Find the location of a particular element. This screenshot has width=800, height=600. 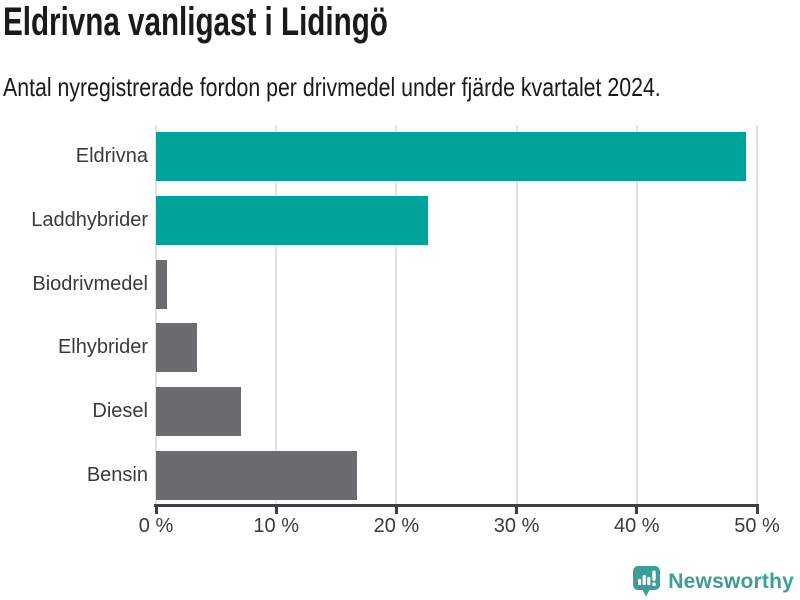

axis-tick-label: 30 % is located at coordinates (516, 526).